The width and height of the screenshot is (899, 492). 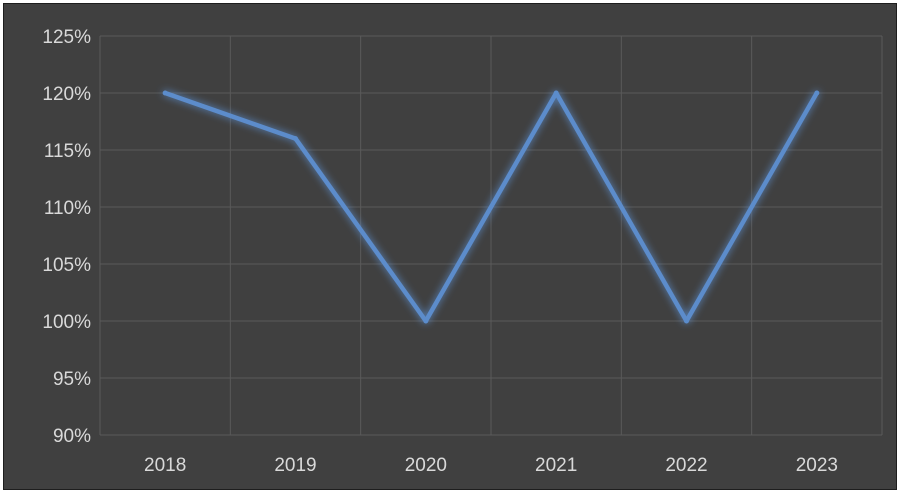 What do you see at coordinates (686, 465) in the screenshot?
I see `x-tick-label: 2022` at bounding box center [686, 465].